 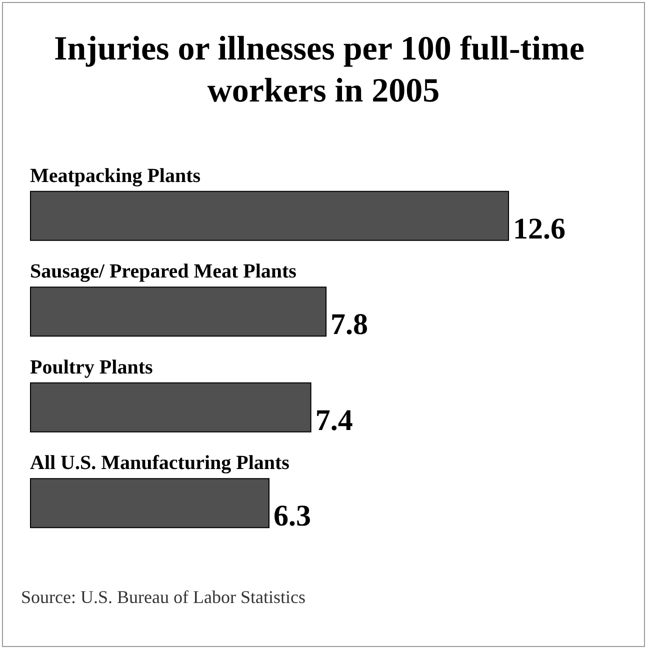 I want to click on chart-title: Injuries or illnesses per 100 full-time workers in 2005, so click(x=323, y=70).